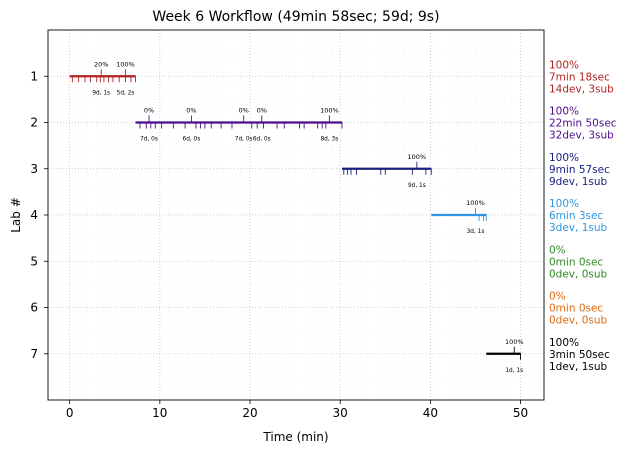 Image resolution: width=630 pixels, height=457 pixels. What do you see at coordinates (520, 413) in the screenshot?
I see `x-tick-label: 50` at bounding box center [520, 413].